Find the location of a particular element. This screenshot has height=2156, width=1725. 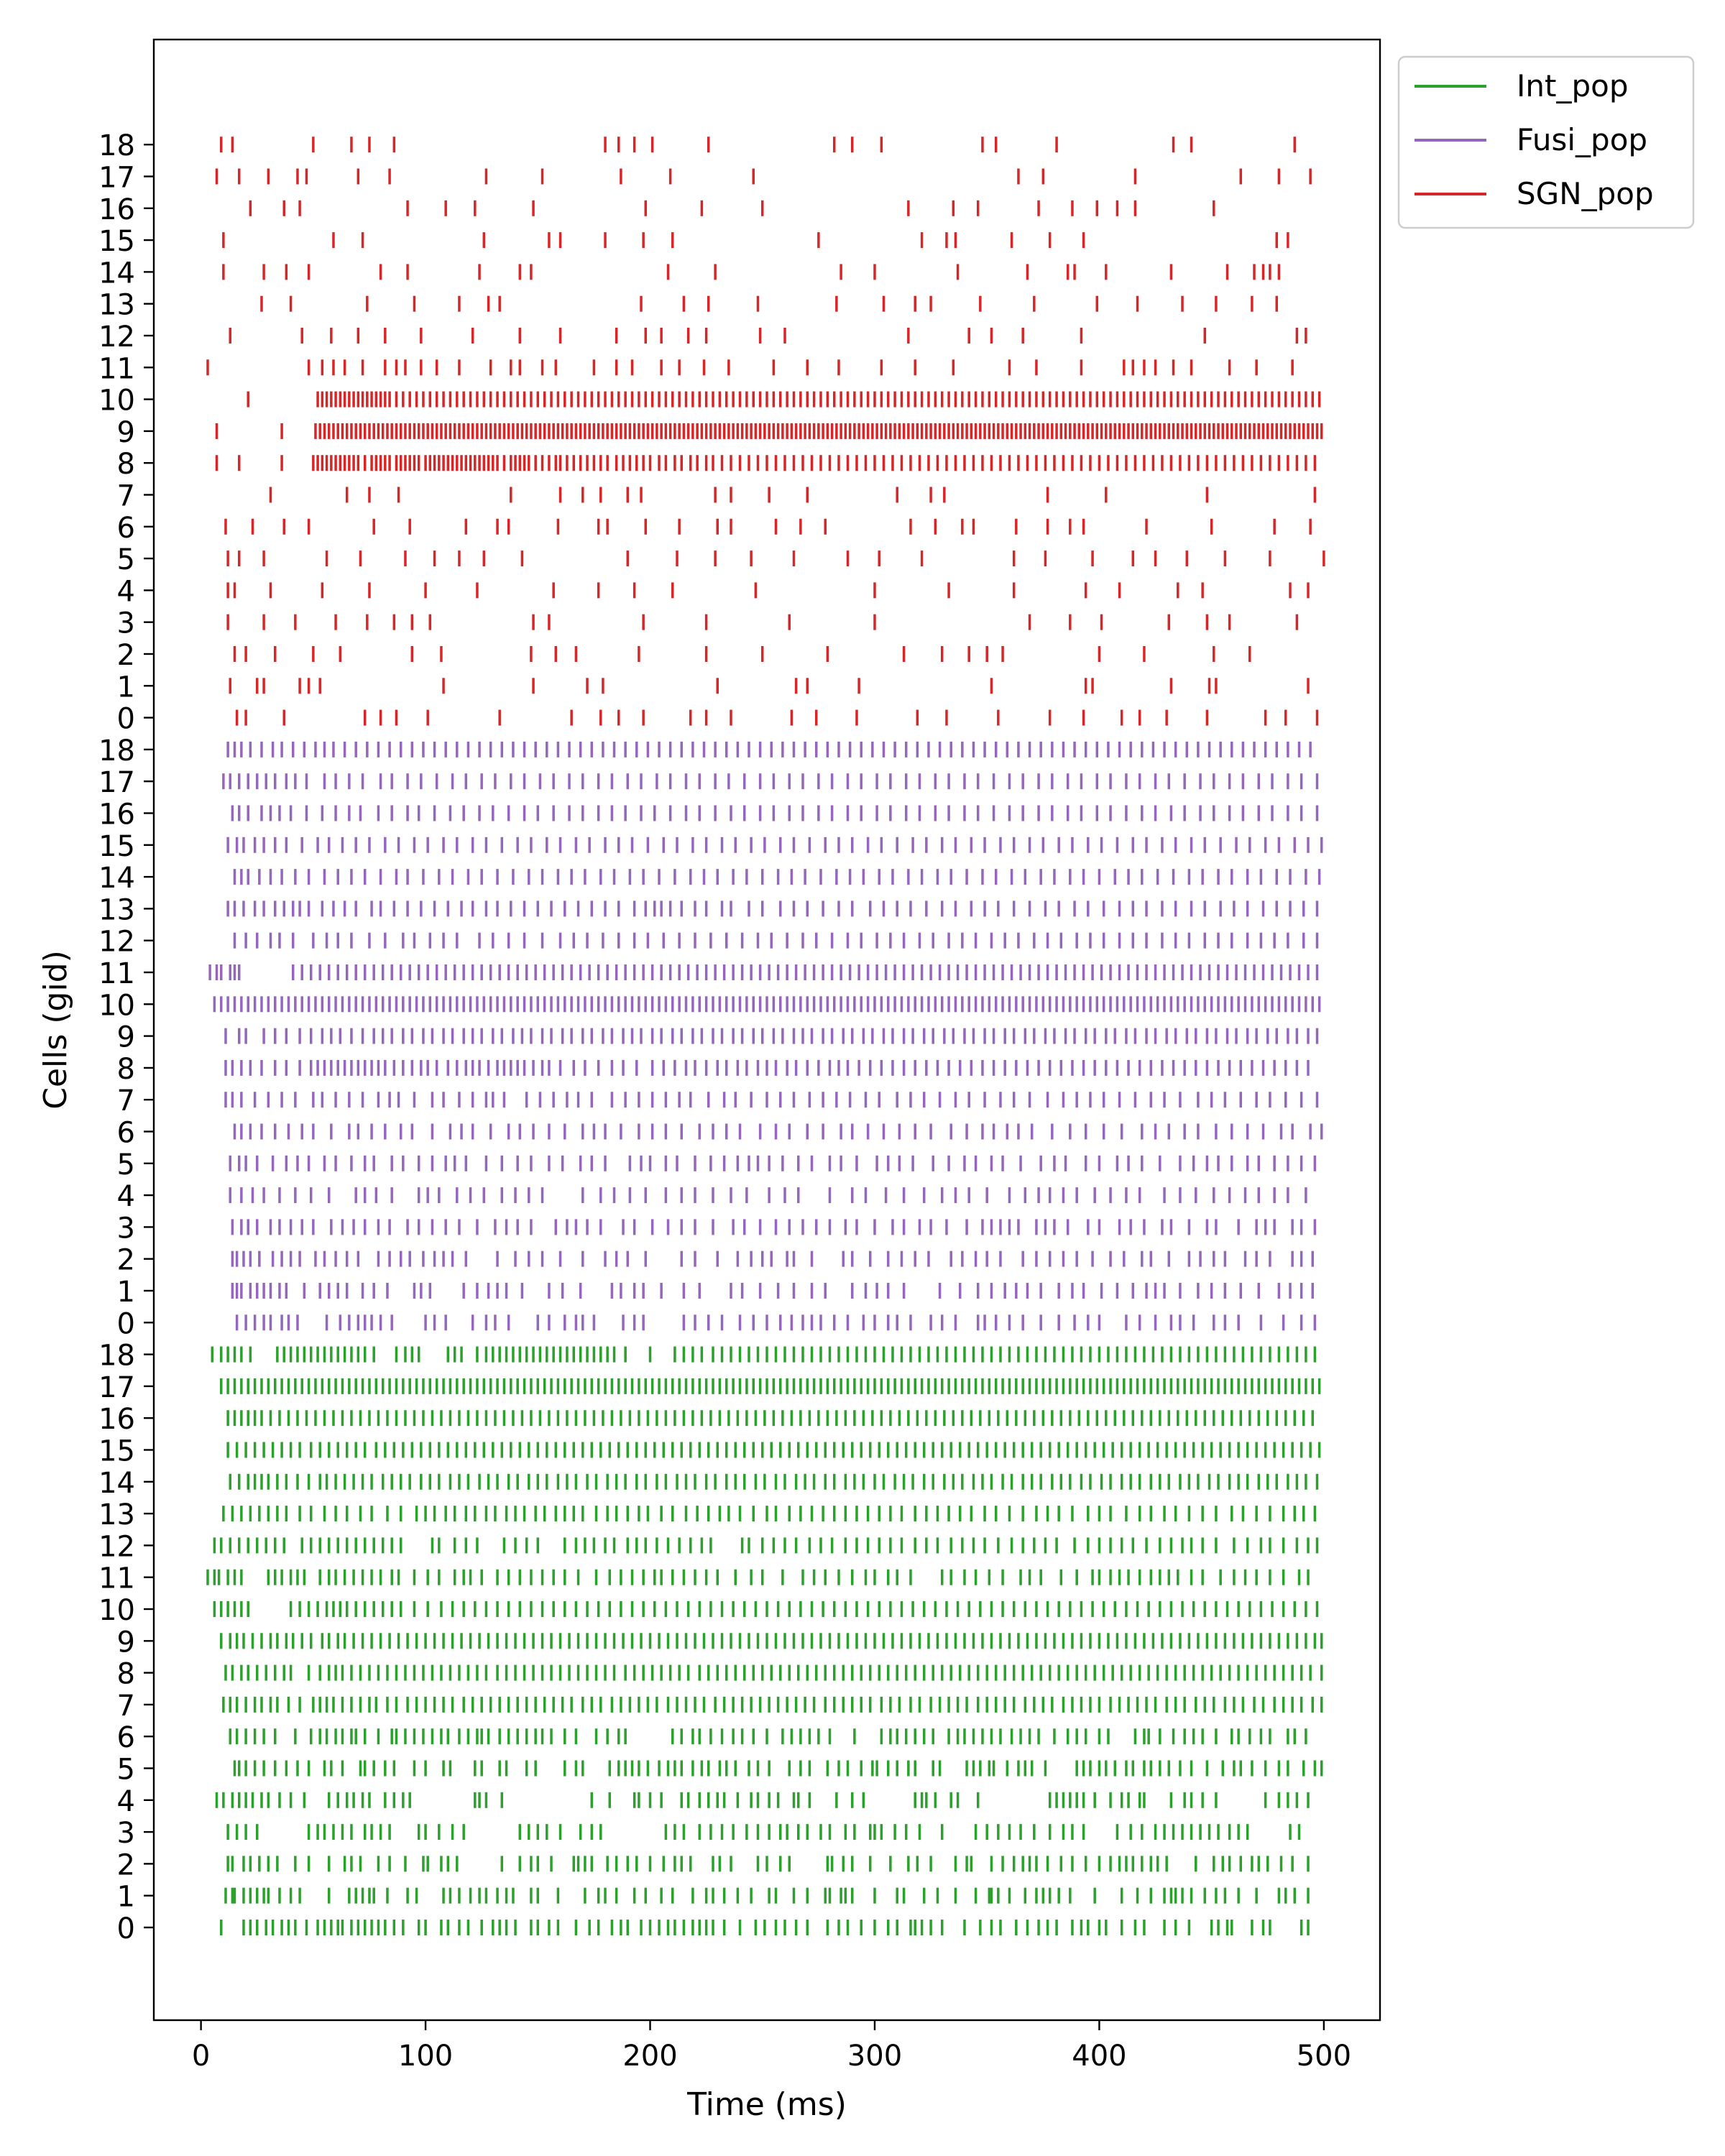

x-axis-label: Time (ms) is located at coordinates (766, 2104).